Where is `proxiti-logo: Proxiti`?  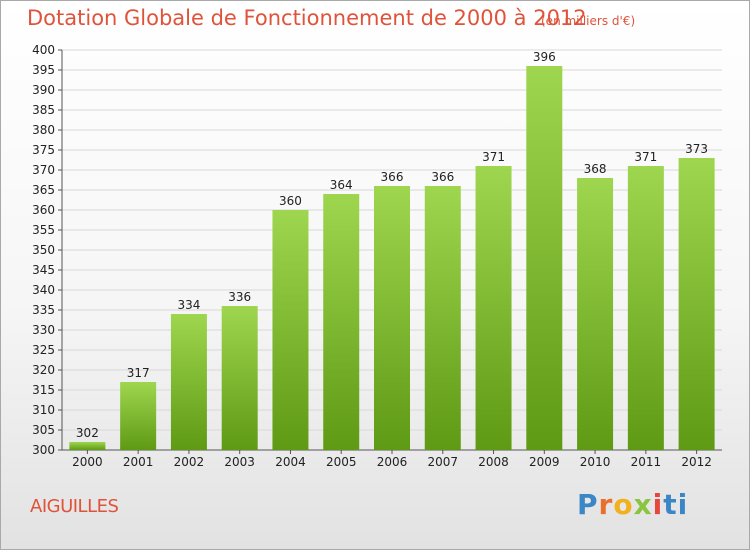 proxiti-logo: Proxiti is located at coordinates (632, 504).